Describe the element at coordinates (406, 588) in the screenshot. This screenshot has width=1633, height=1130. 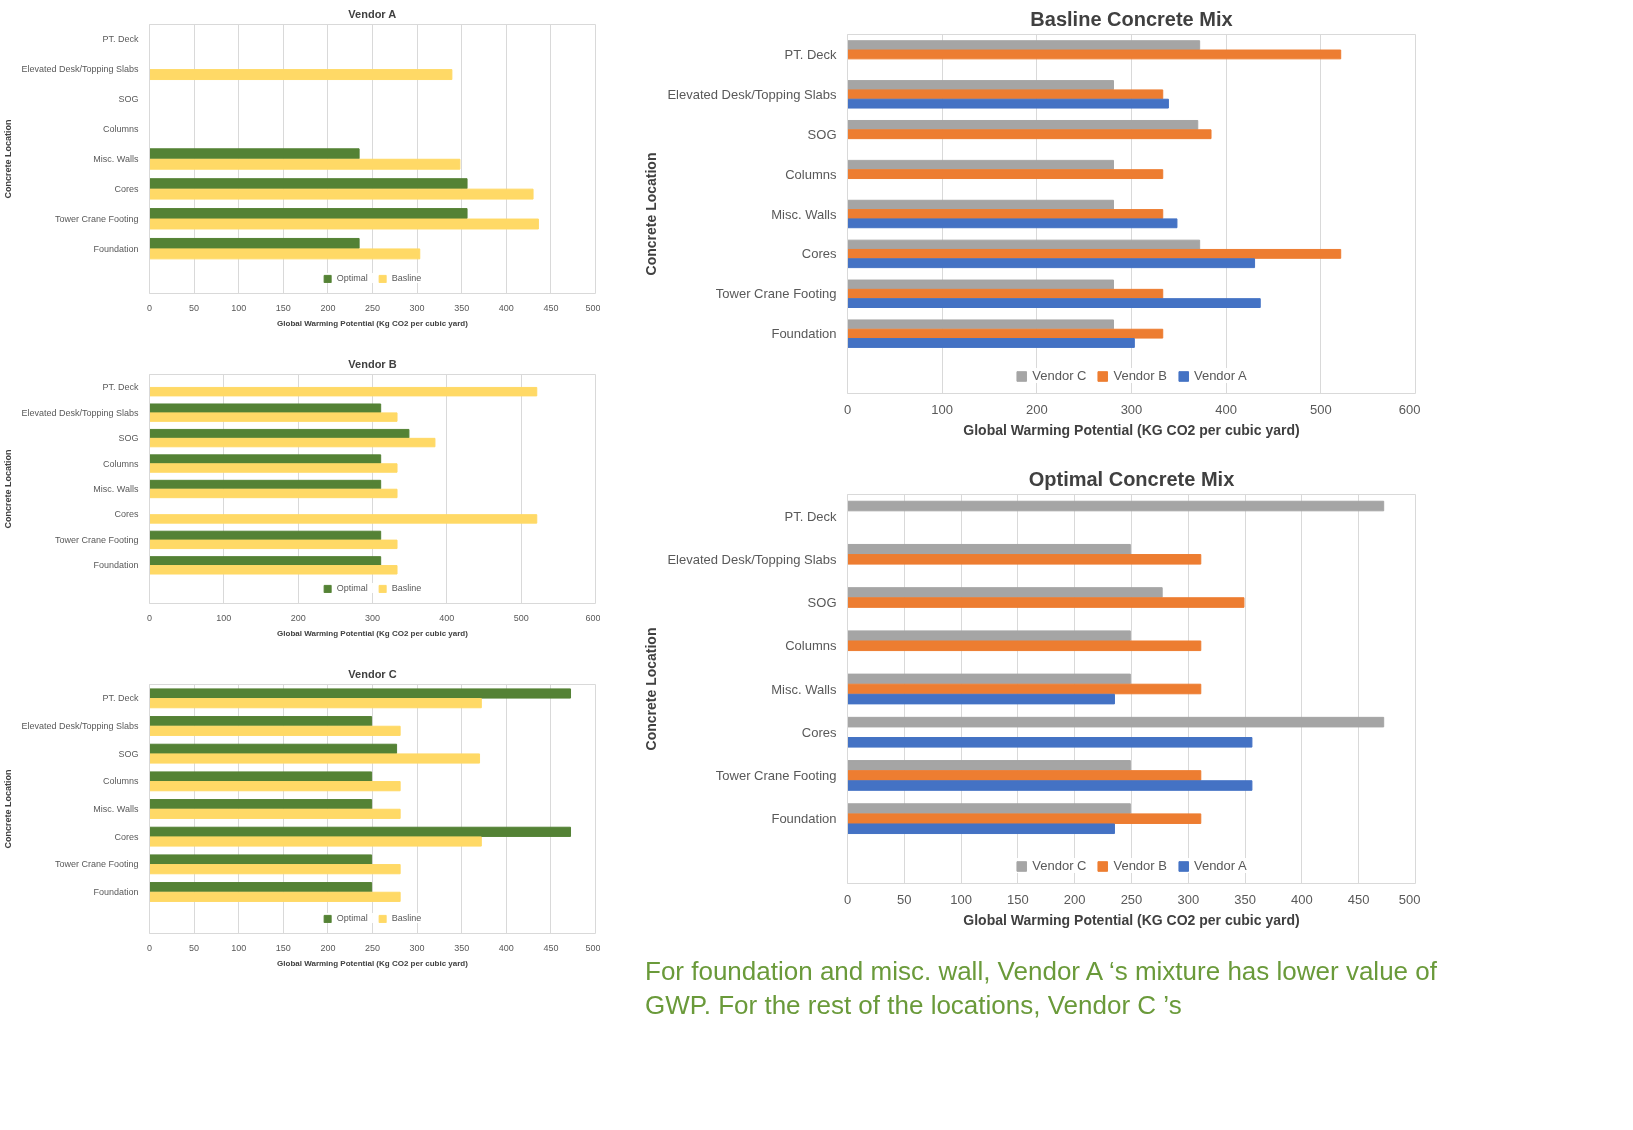
I see `legend-label: Basline` at that location.